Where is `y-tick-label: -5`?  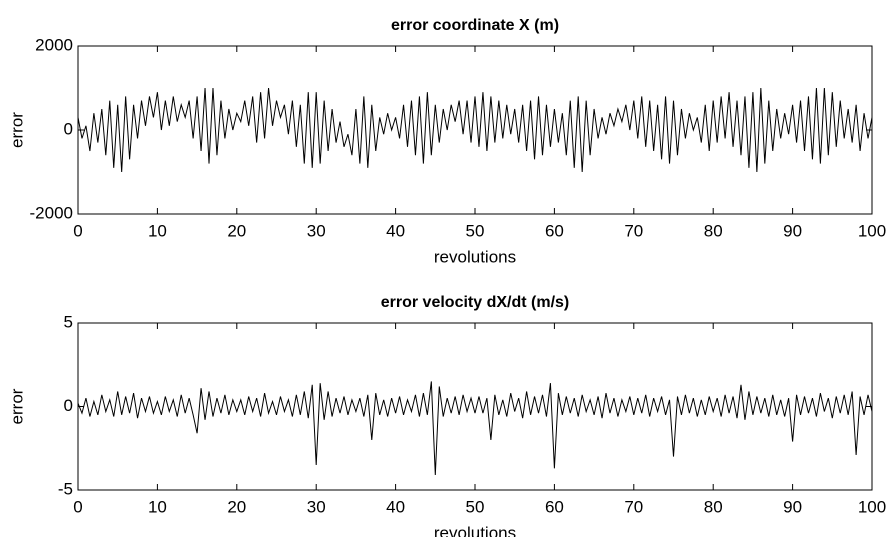 y-tick-label: -5 is located at coordinates (65, 488).